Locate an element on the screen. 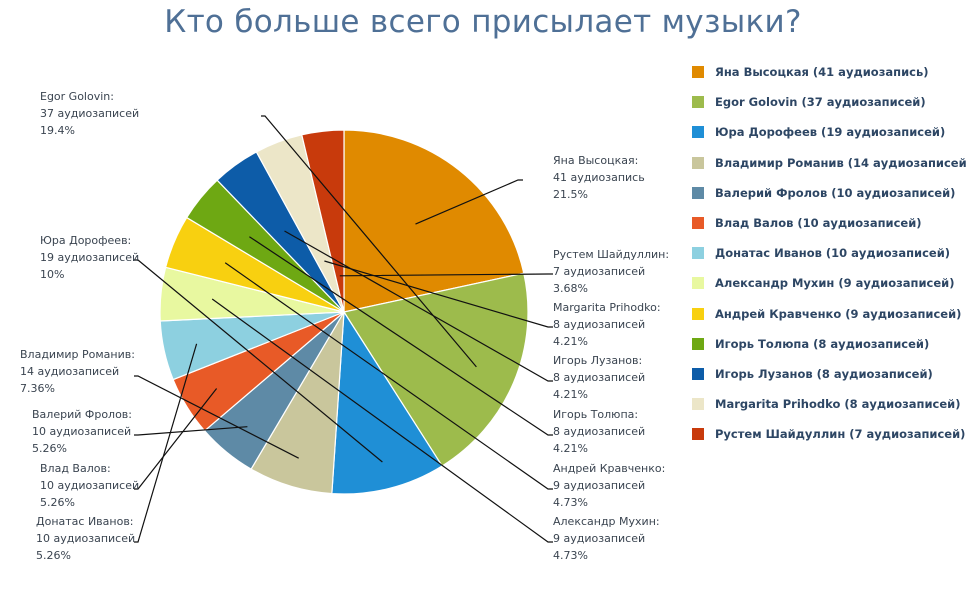  callout-label-александр-мухин: Александр Мухин: 9 аудиозаписей 4.73% is located at coordinates (606, 538).